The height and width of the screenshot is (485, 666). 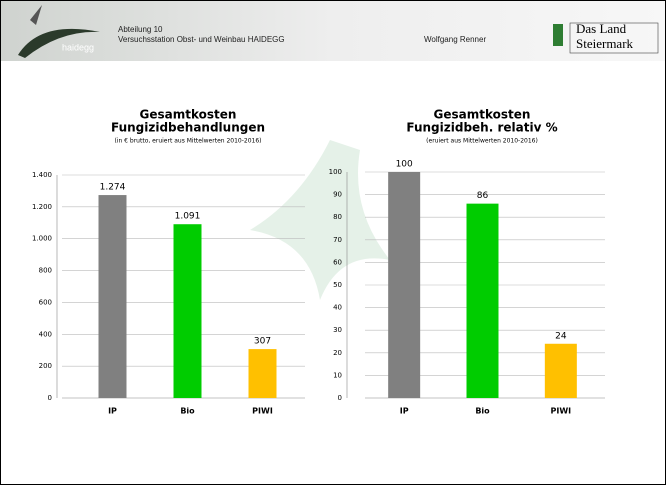 I want to click on value-label: 1.274, so click(x=113, y=188).